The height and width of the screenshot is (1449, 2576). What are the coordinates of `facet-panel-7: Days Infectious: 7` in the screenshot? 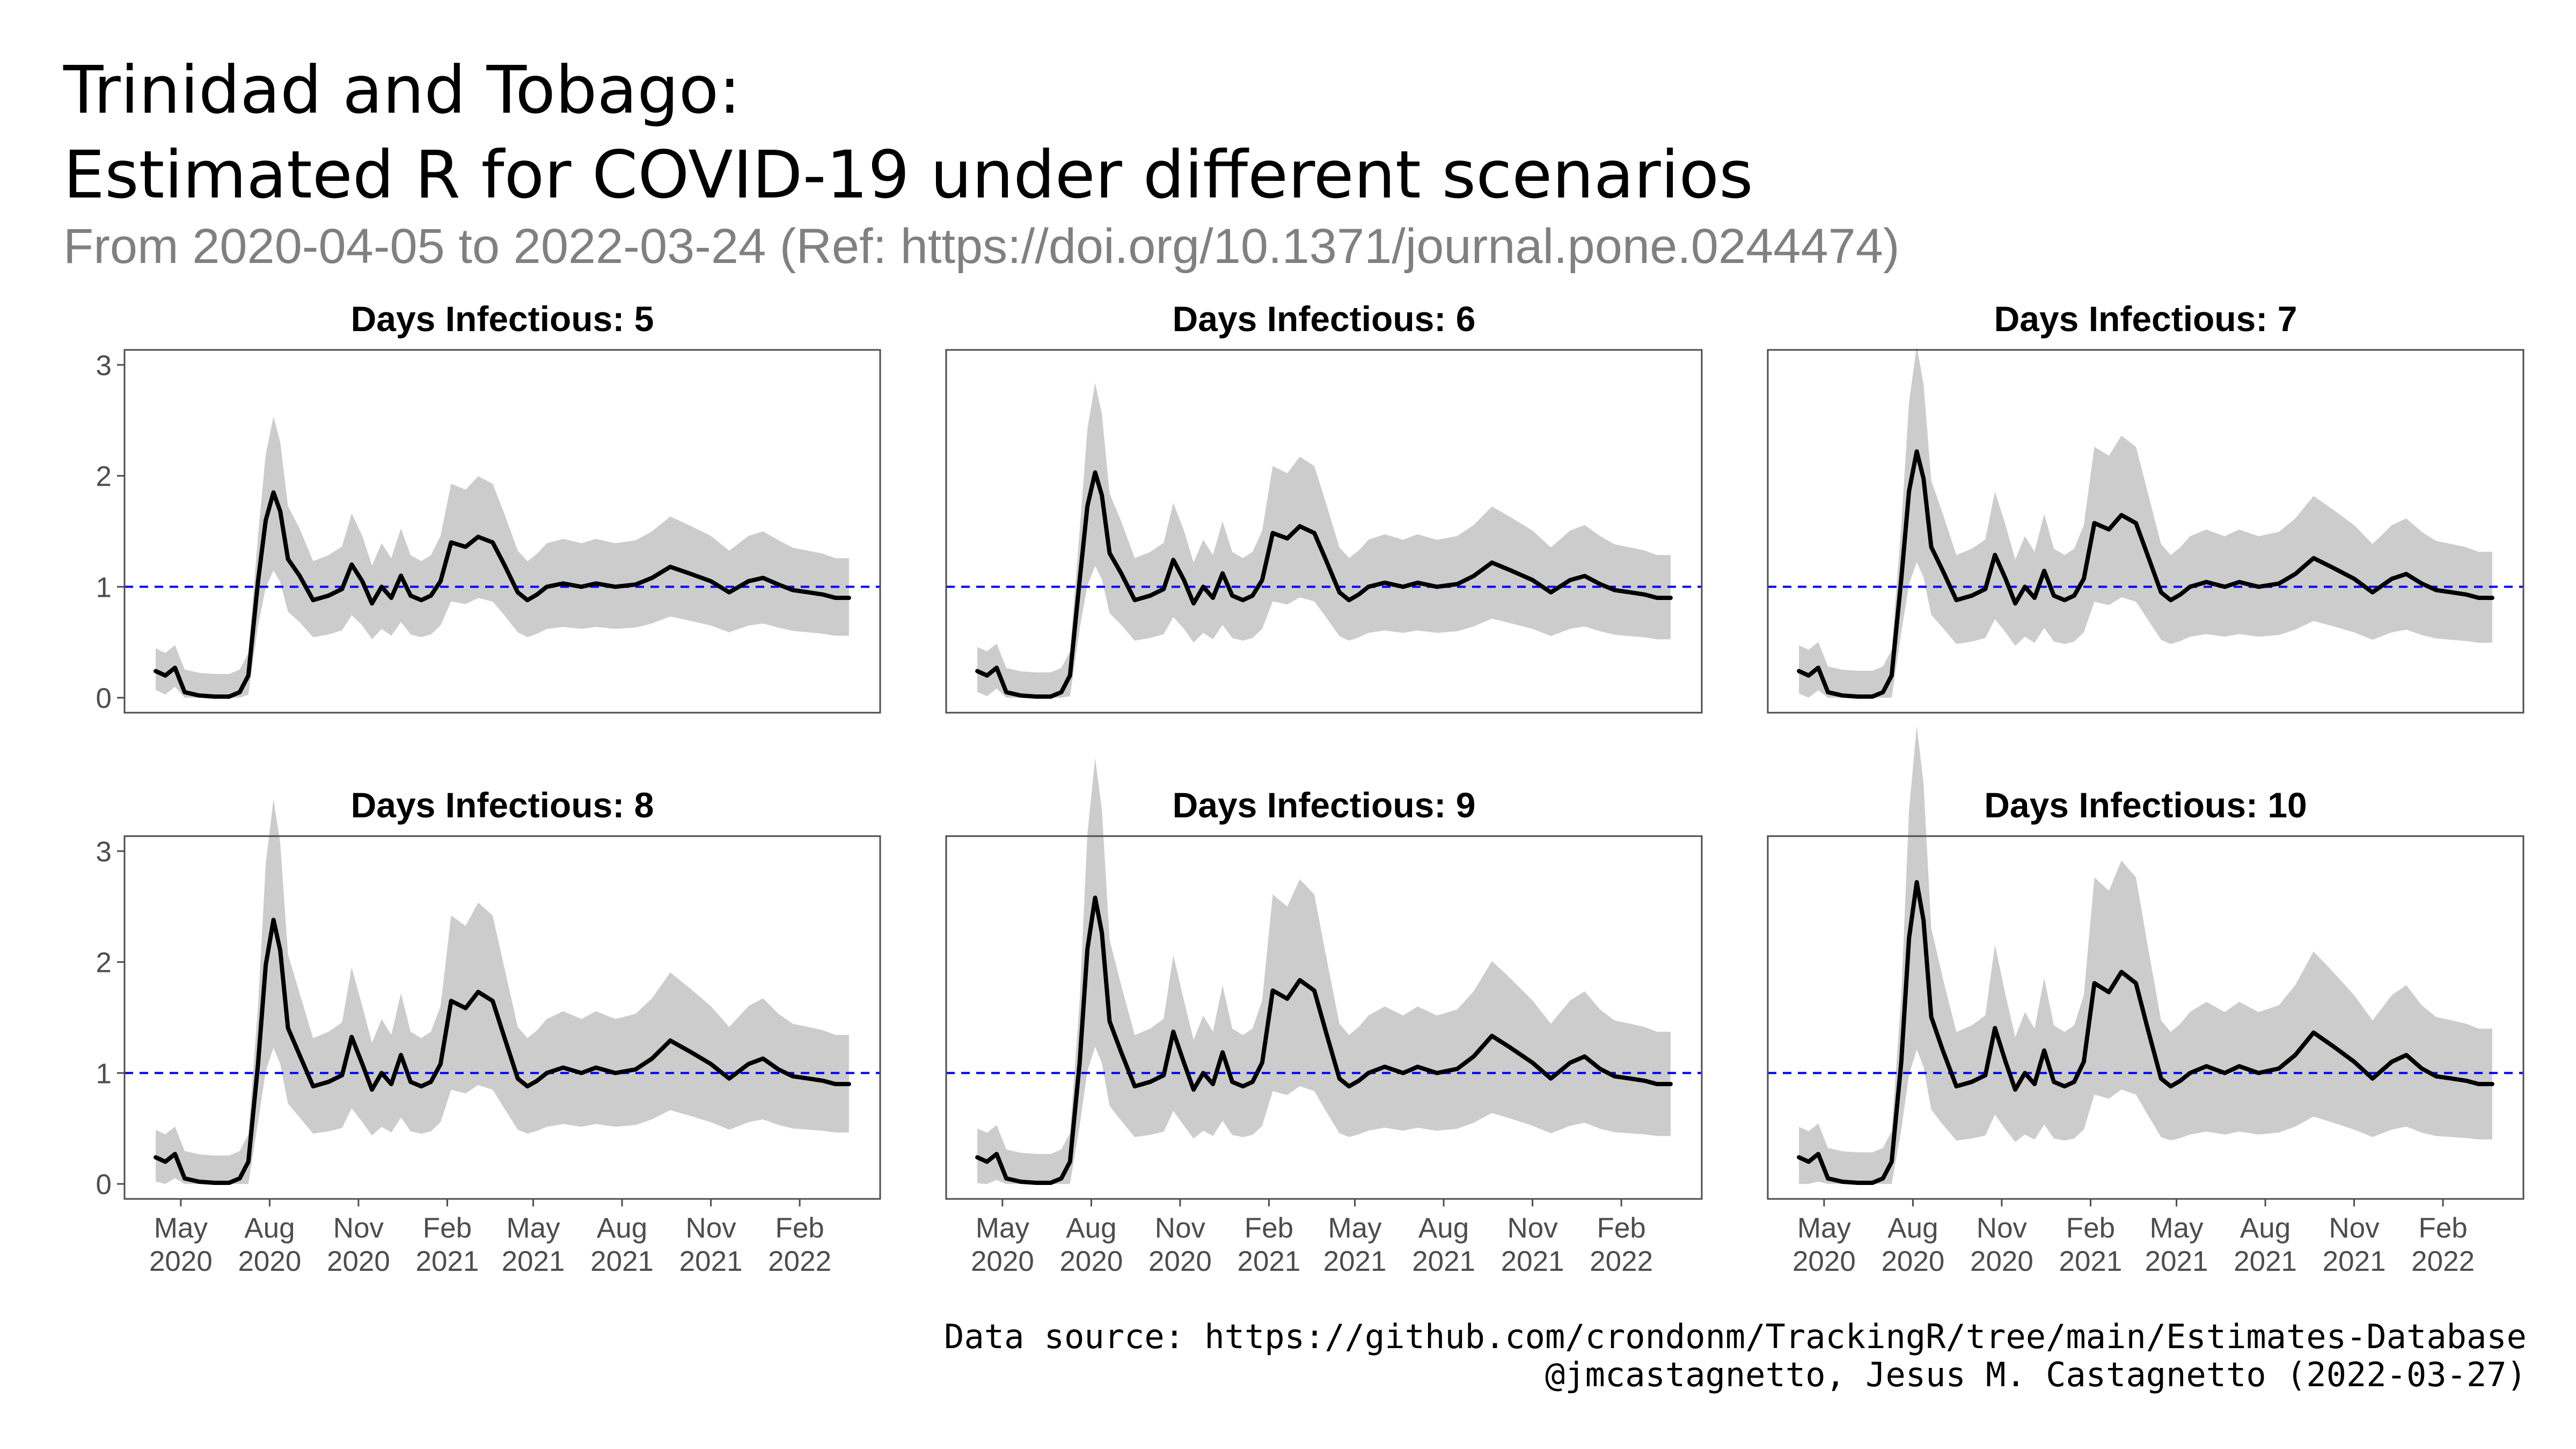 It's located at (2145, 506).